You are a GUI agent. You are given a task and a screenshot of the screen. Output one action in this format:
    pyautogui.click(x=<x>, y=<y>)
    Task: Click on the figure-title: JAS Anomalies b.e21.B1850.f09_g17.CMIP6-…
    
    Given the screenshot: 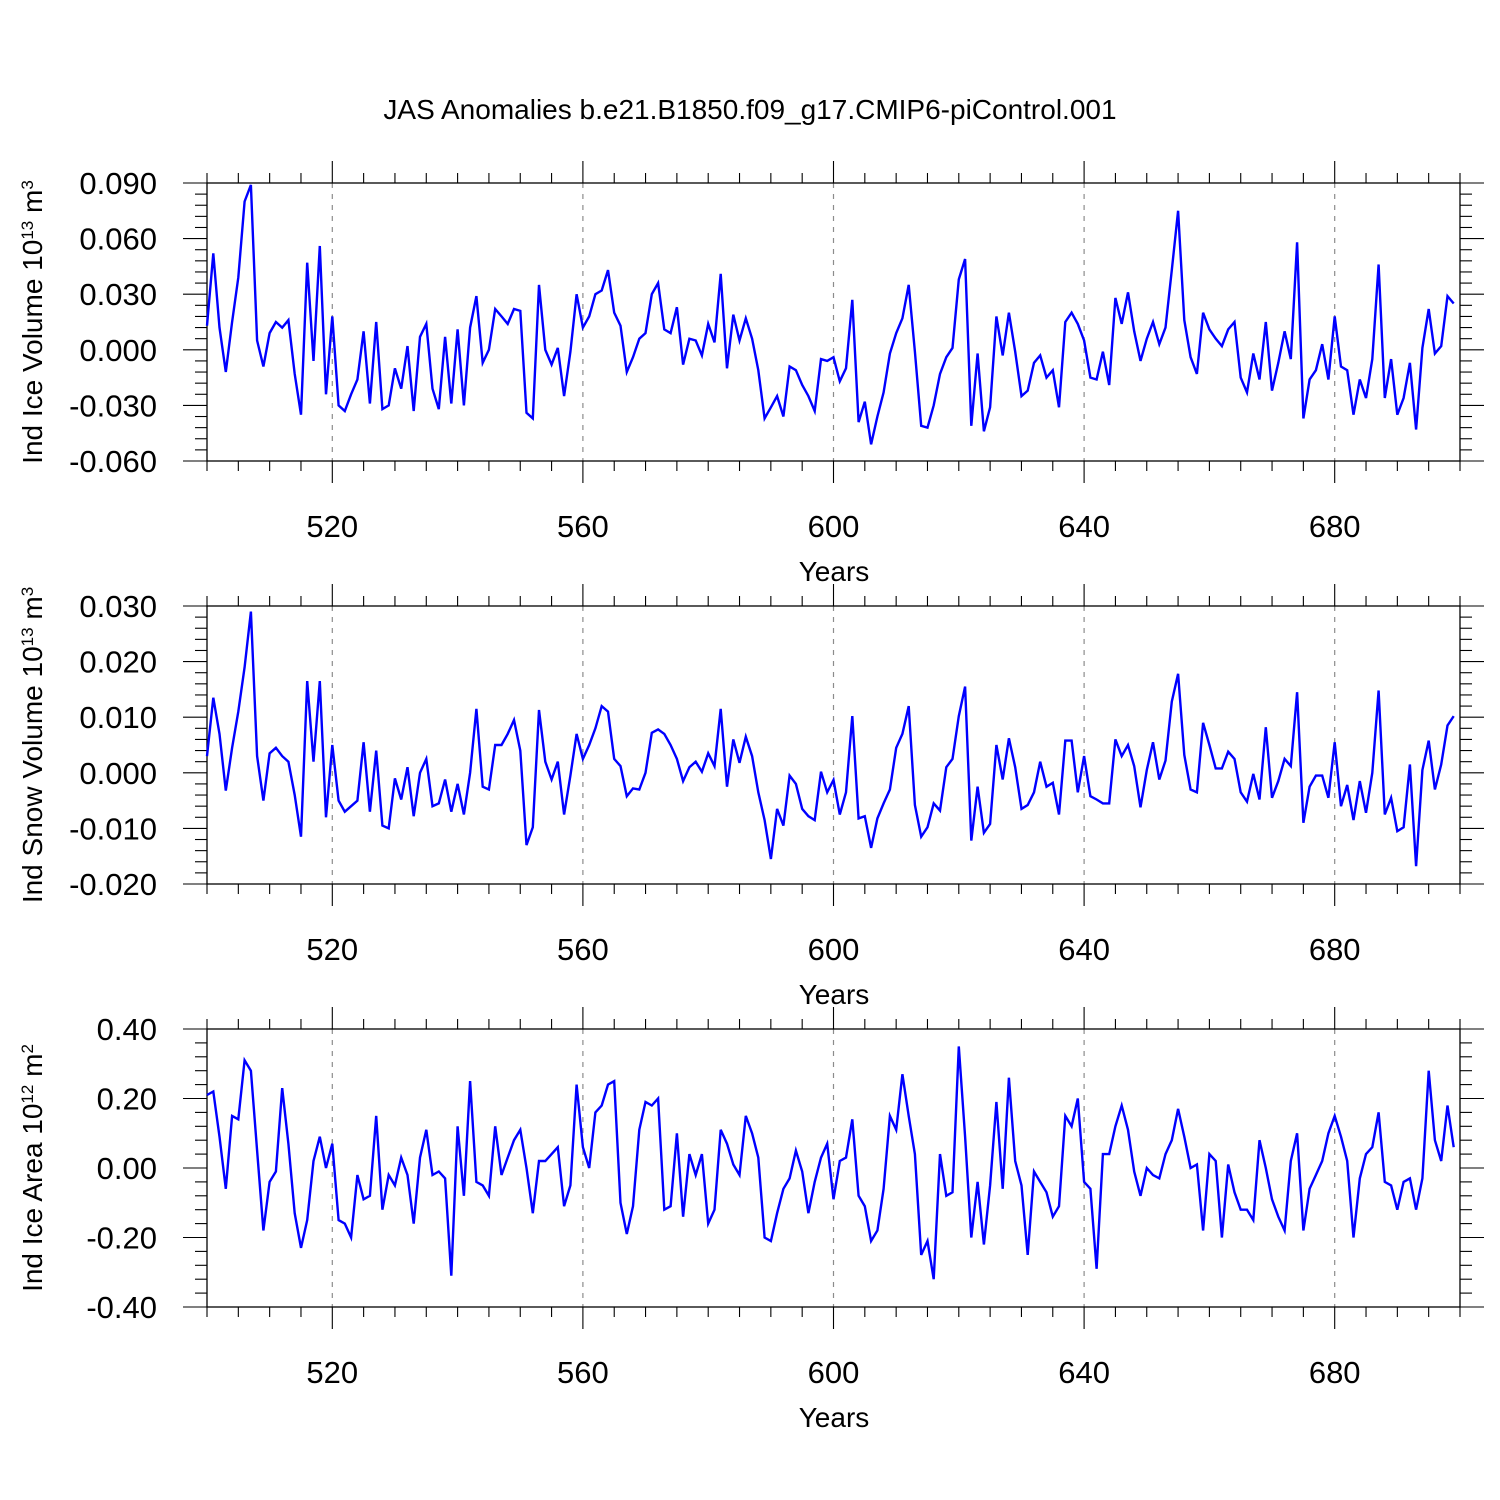 What is the action you would take?
    pyautogui.click(x=749, y=109)
    